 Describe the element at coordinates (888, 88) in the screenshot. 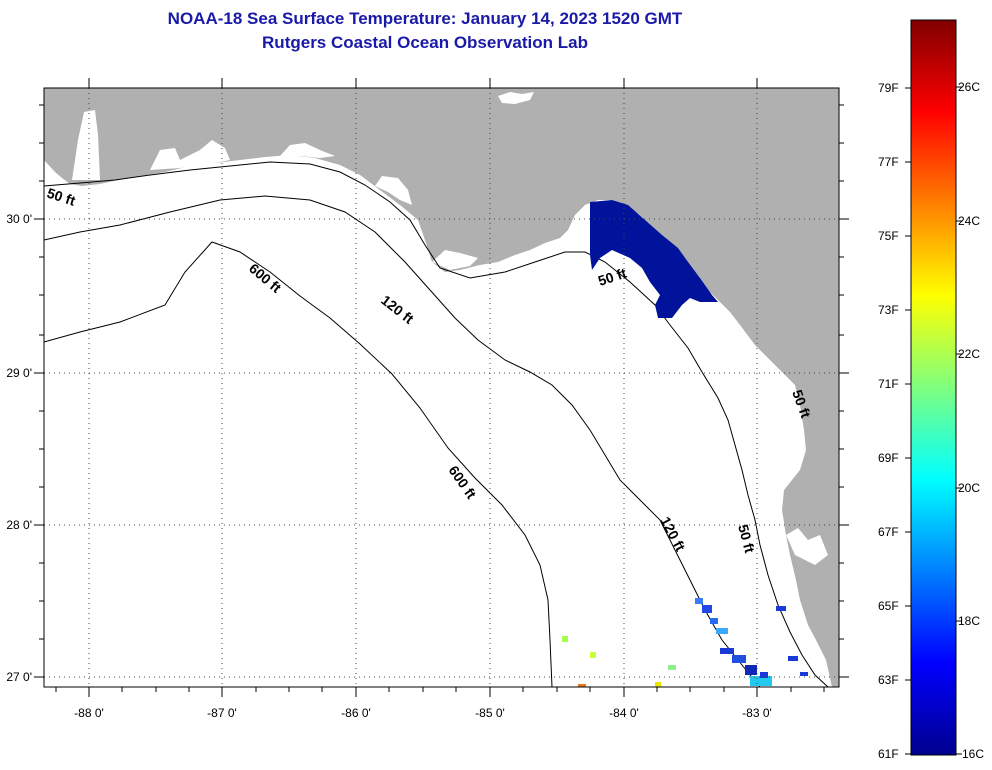

I see `colorbar-label-f: 79F` at that location.